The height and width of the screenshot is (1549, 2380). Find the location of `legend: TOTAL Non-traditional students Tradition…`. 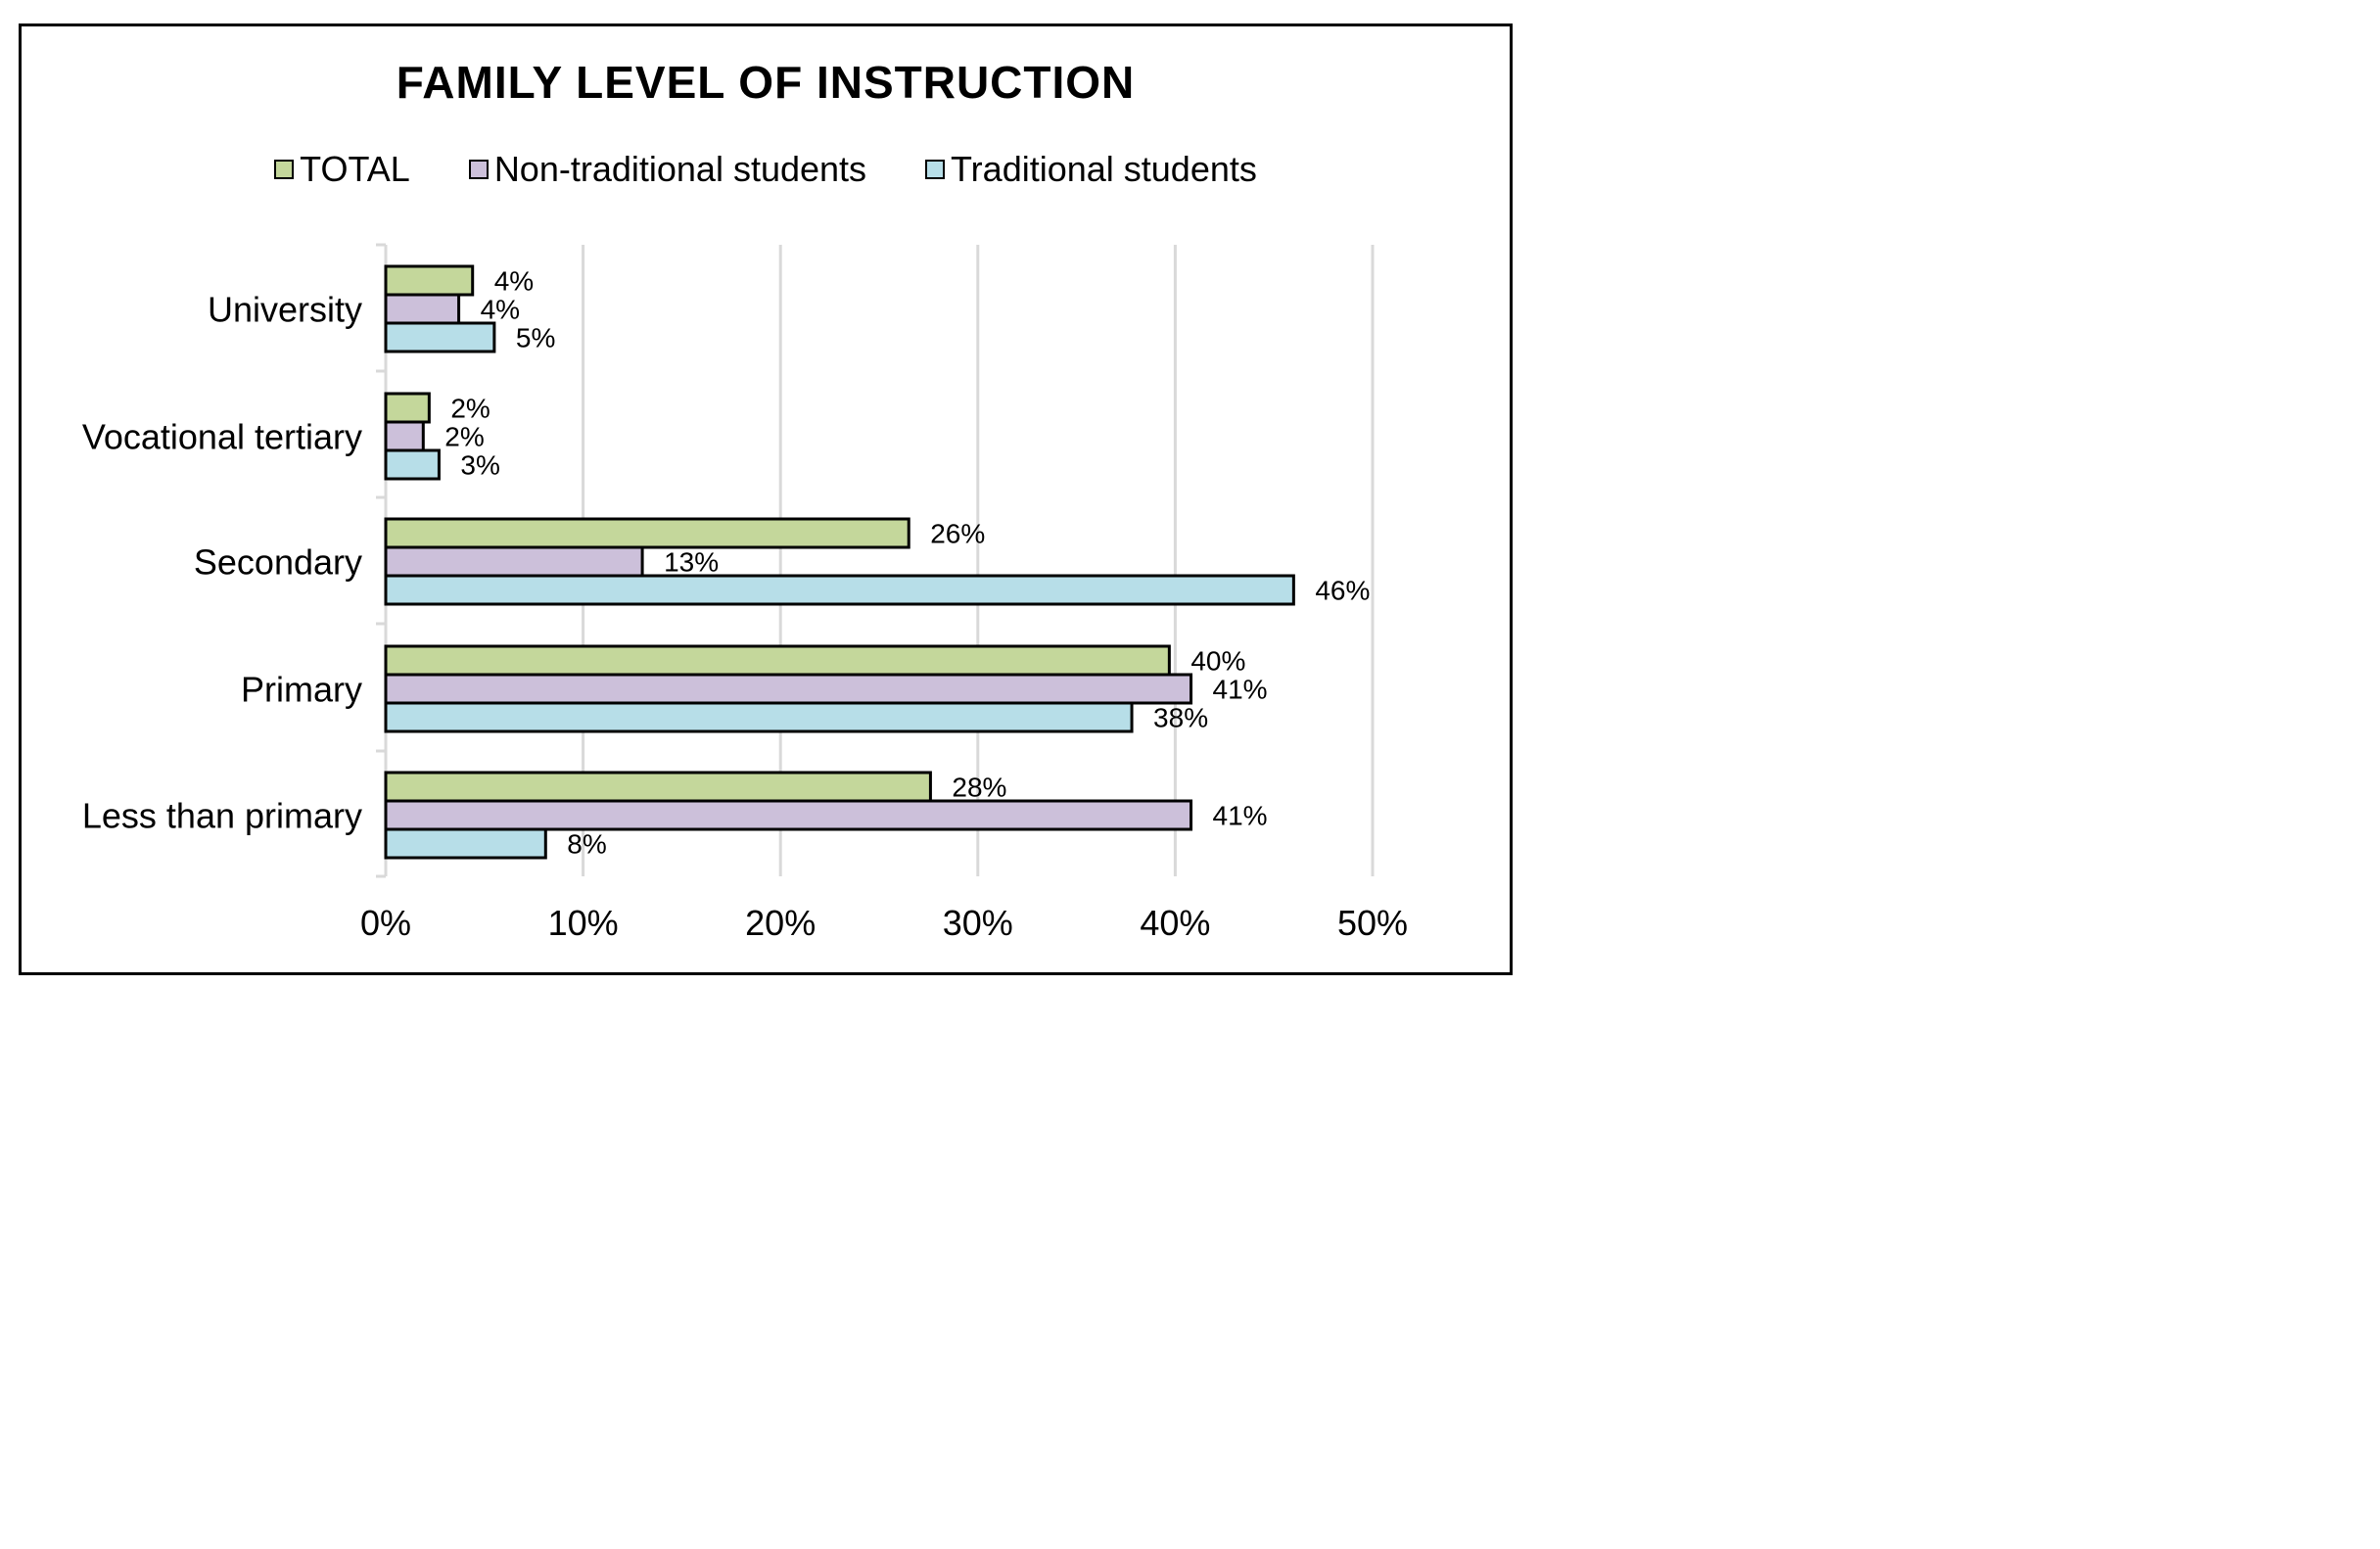

legend: TOTAL Non-traditional students Tradition… is located at coordinates (766, 169).